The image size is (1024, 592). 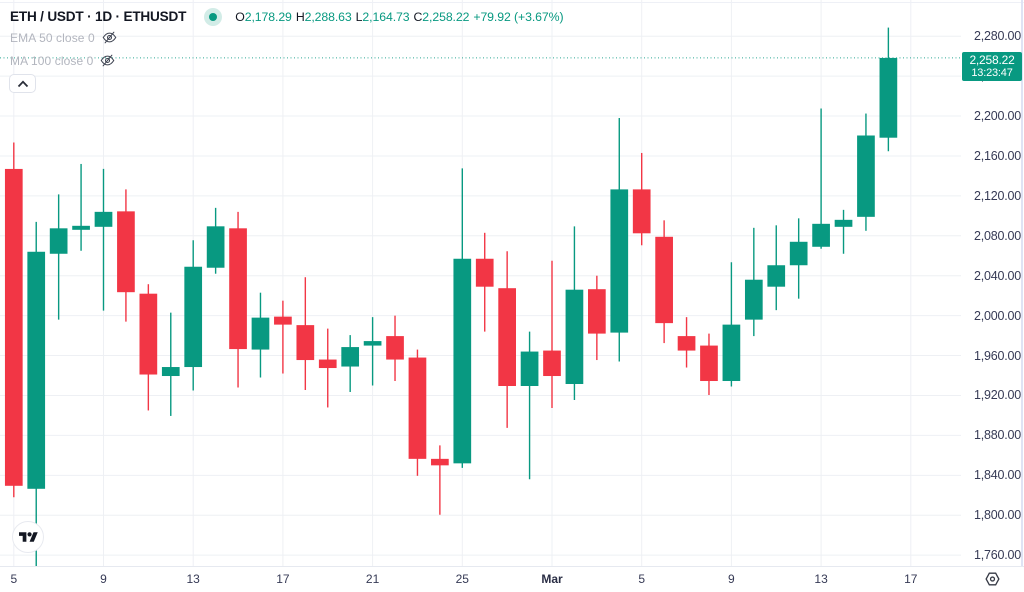 I want to click on price-axis-label: 2,280.00, so click(x=997, y=36).